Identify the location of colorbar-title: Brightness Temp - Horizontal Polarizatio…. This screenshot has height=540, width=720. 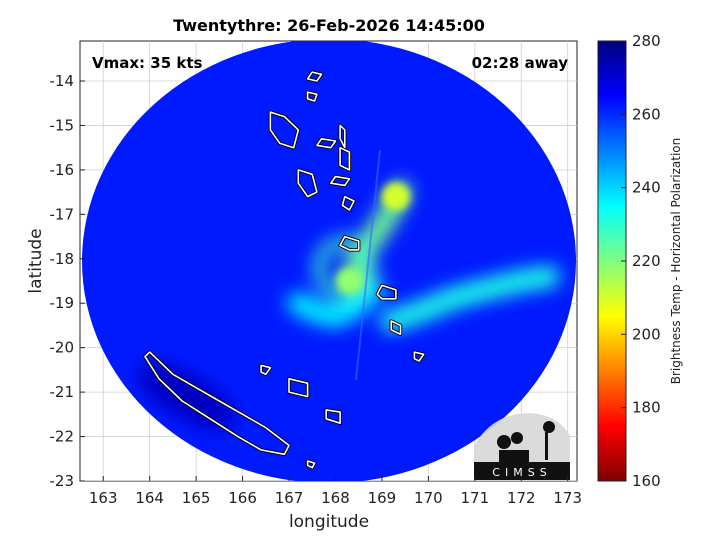
(676, 261).